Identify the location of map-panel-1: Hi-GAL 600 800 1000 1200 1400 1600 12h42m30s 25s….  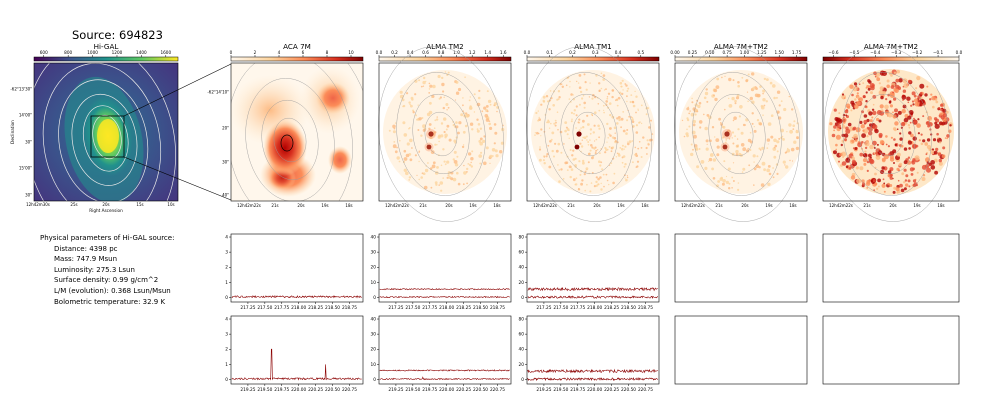
(94, 127).